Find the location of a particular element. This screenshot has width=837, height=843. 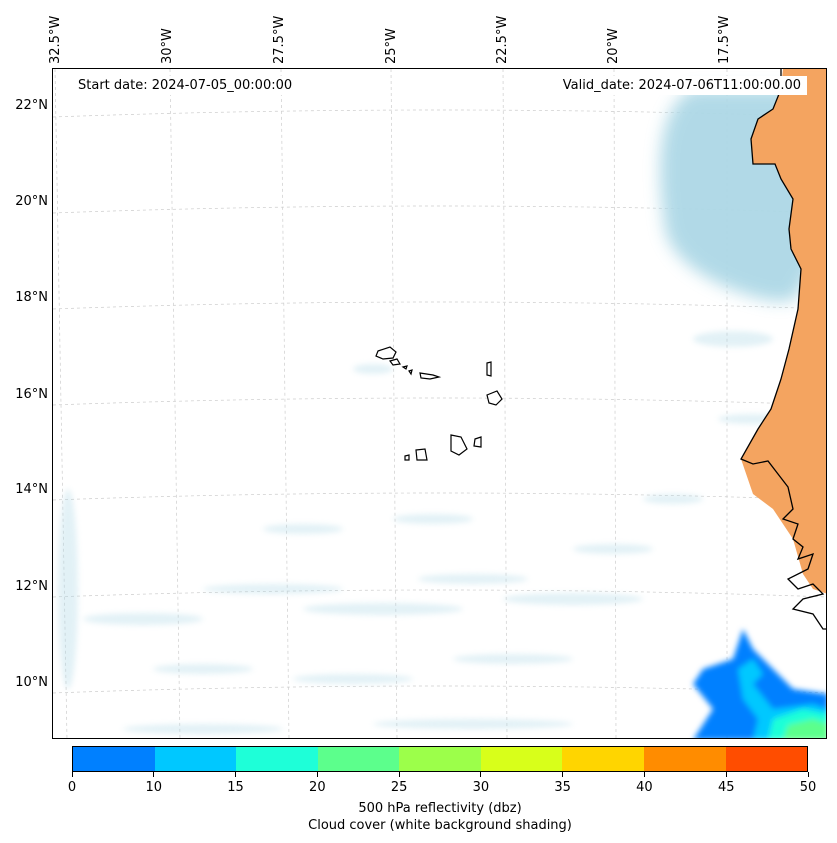

latitude-label: 10°N is located at coordinates (31, 682).